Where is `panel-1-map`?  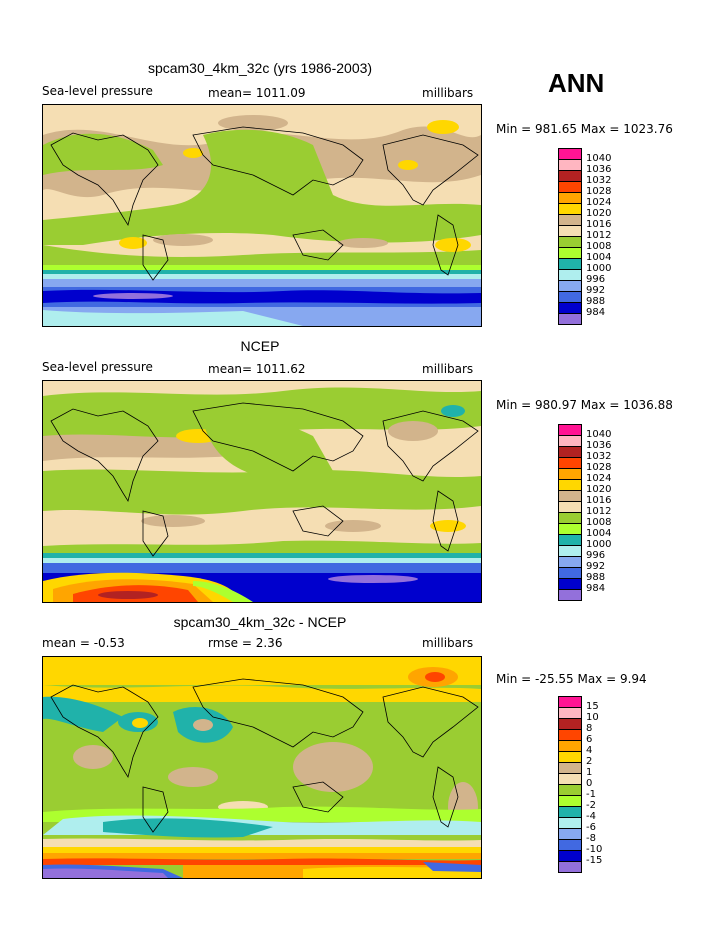
panel-1-map is located at coordinates (262, 215).